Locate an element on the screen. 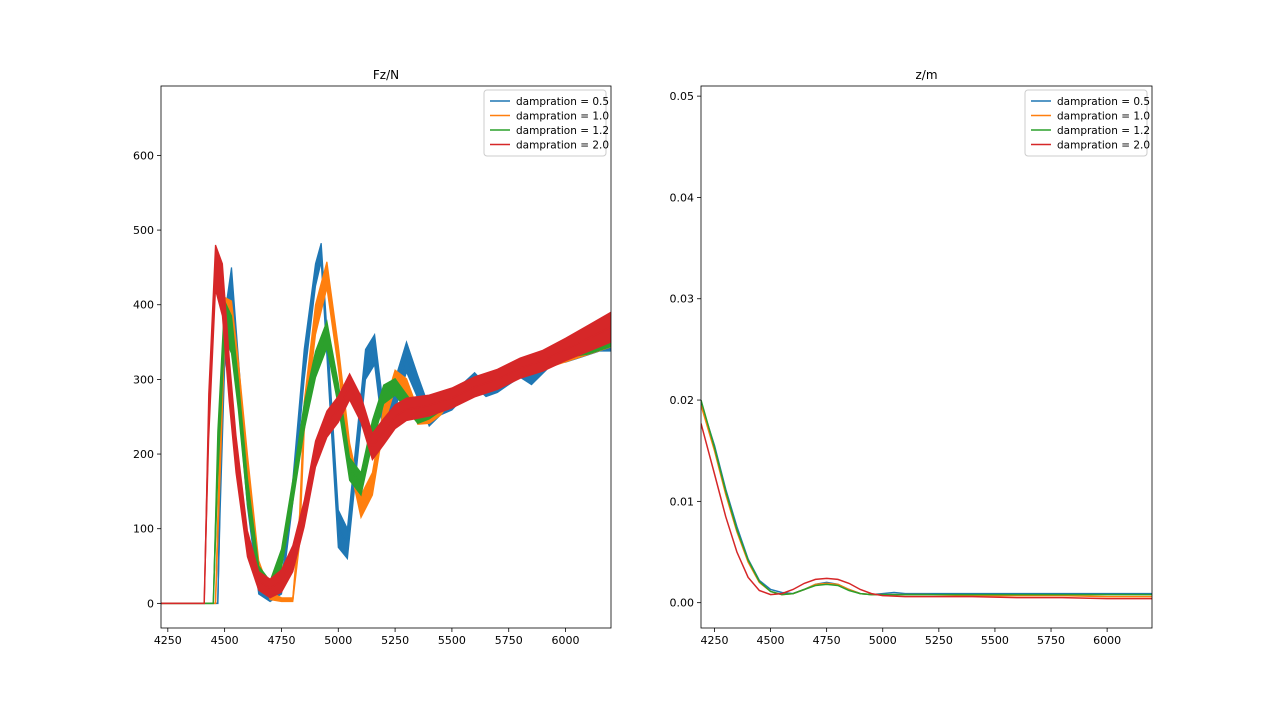 The height and width of the screenshot is (706, 1280). y-tick-label: 0.04 is located at coordinates (682, 197).